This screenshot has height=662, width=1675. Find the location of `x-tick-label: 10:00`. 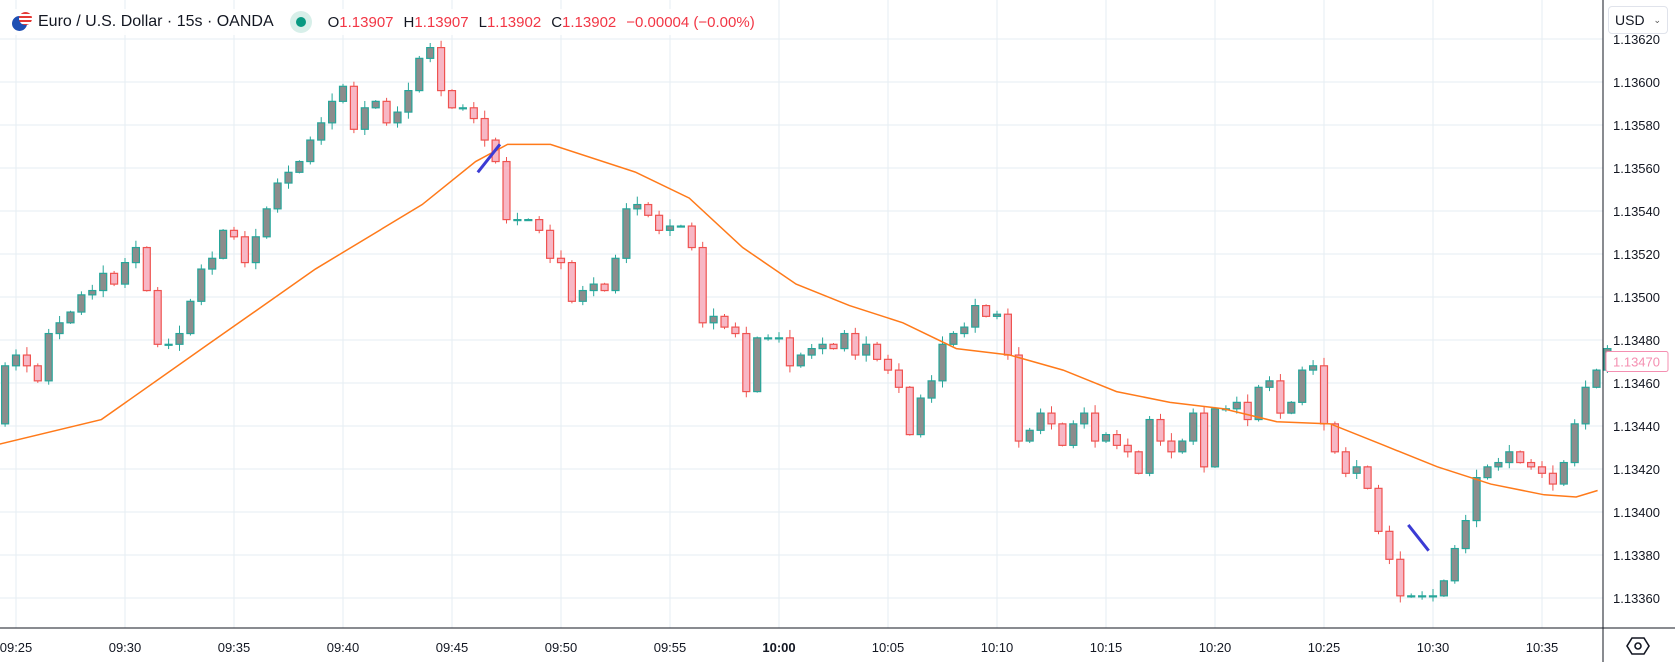

x-tick-label: 10:00 is located at coordinates (778, 647).